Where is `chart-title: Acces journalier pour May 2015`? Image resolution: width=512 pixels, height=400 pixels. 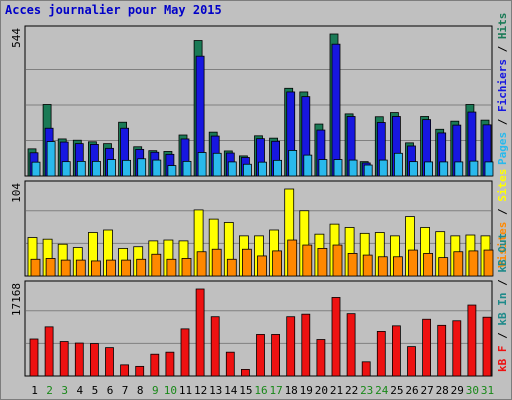
chart-title: Acces journalier pour May 2015 is located at coordinates (113, 10).